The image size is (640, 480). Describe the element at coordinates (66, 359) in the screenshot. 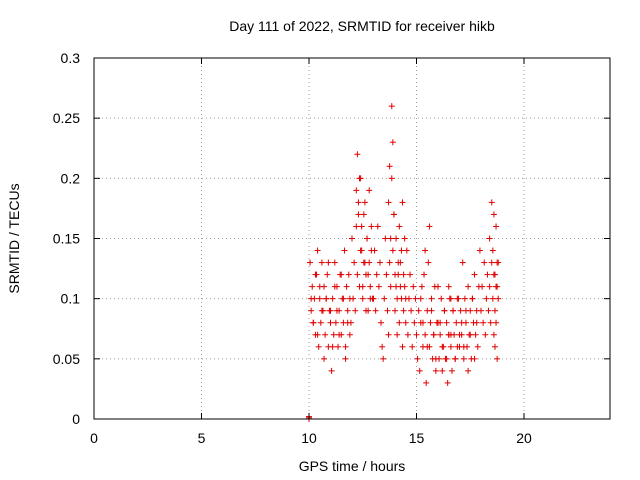

I see `y-tick-label: 0.05` at that location.